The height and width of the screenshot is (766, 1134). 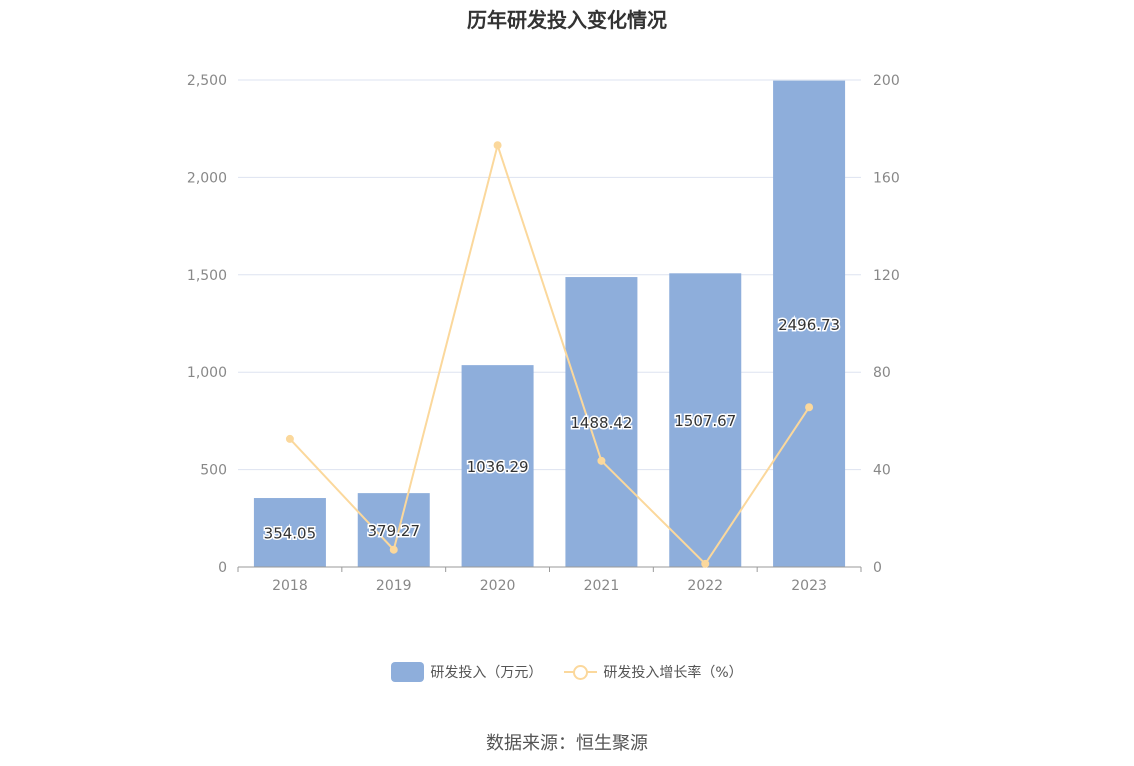 I want to click on bar-value-label: 354.05, so click(x=290, y=534).